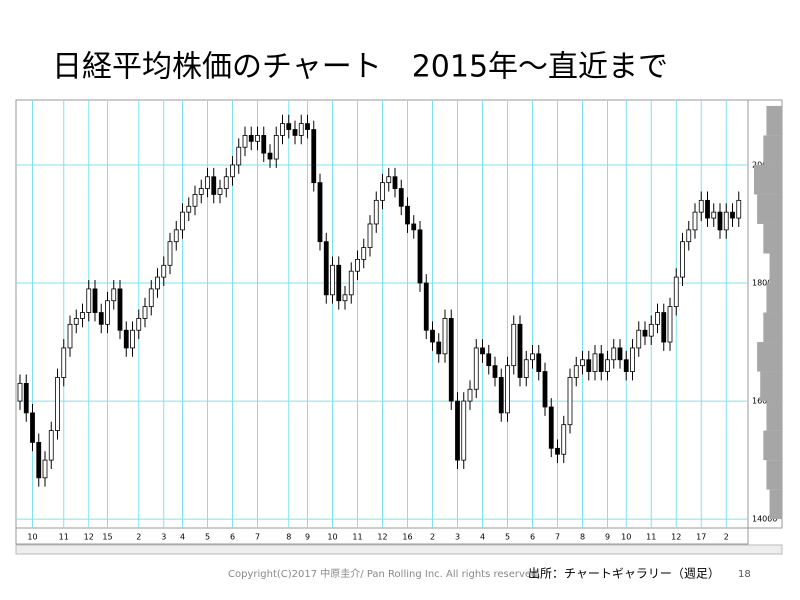  I want to click on x-tick-label: 16, so click(407, 537).